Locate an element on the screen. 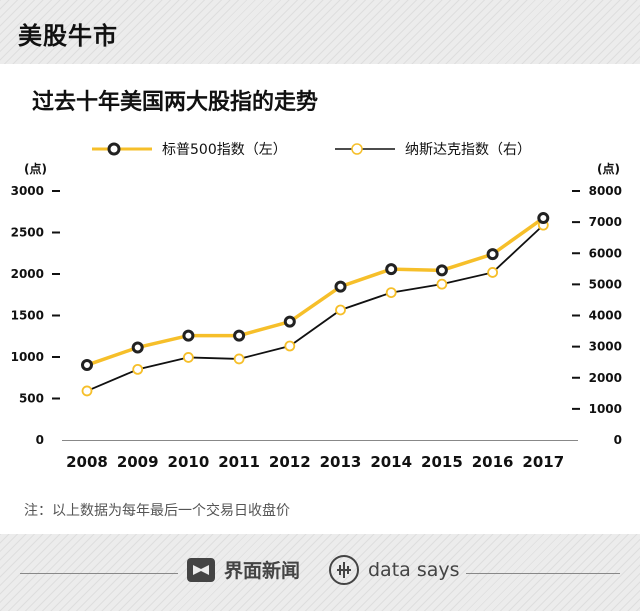 Image resolution: width=640 pixels, height=611 pixels. left-tick-label: 500 is located at coordinates (31, 399).